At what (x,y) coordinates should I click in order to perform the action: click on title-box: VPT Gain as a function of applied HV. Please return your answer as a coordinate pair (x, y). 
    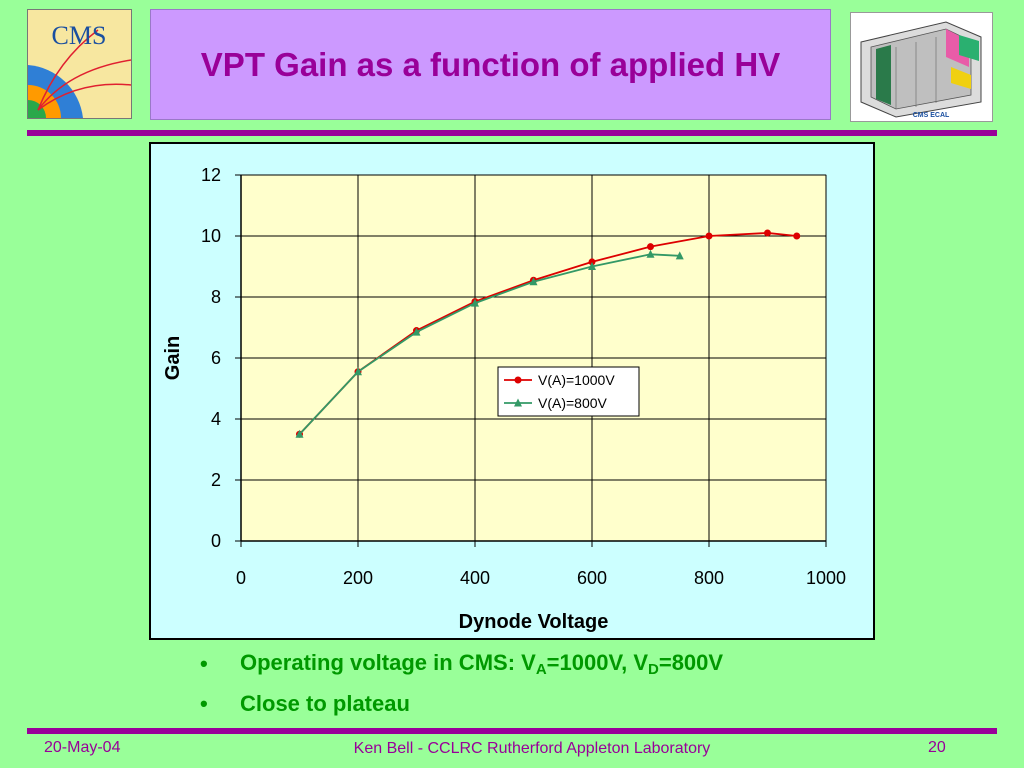
    Looking at the image, I should click on (490, 64).